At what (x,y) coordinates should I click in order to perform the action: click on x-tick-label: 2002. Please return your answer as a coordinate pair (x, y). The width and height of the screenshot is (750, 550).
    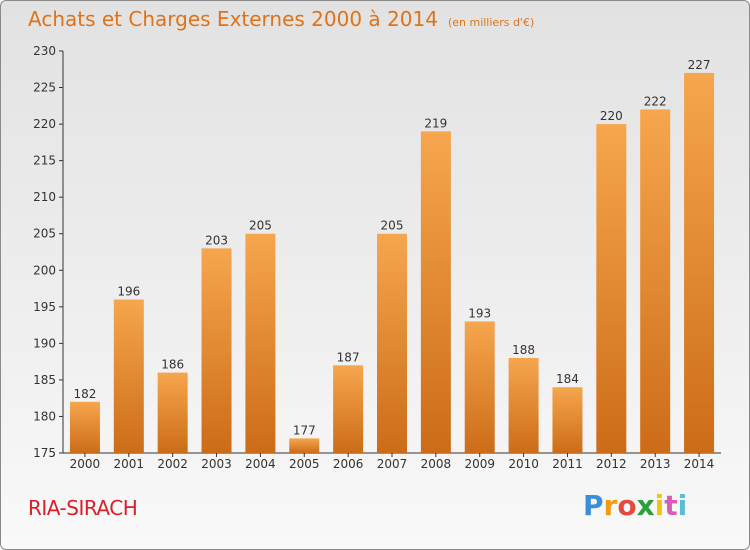
    Looking at the image, I should click on (172, 464).